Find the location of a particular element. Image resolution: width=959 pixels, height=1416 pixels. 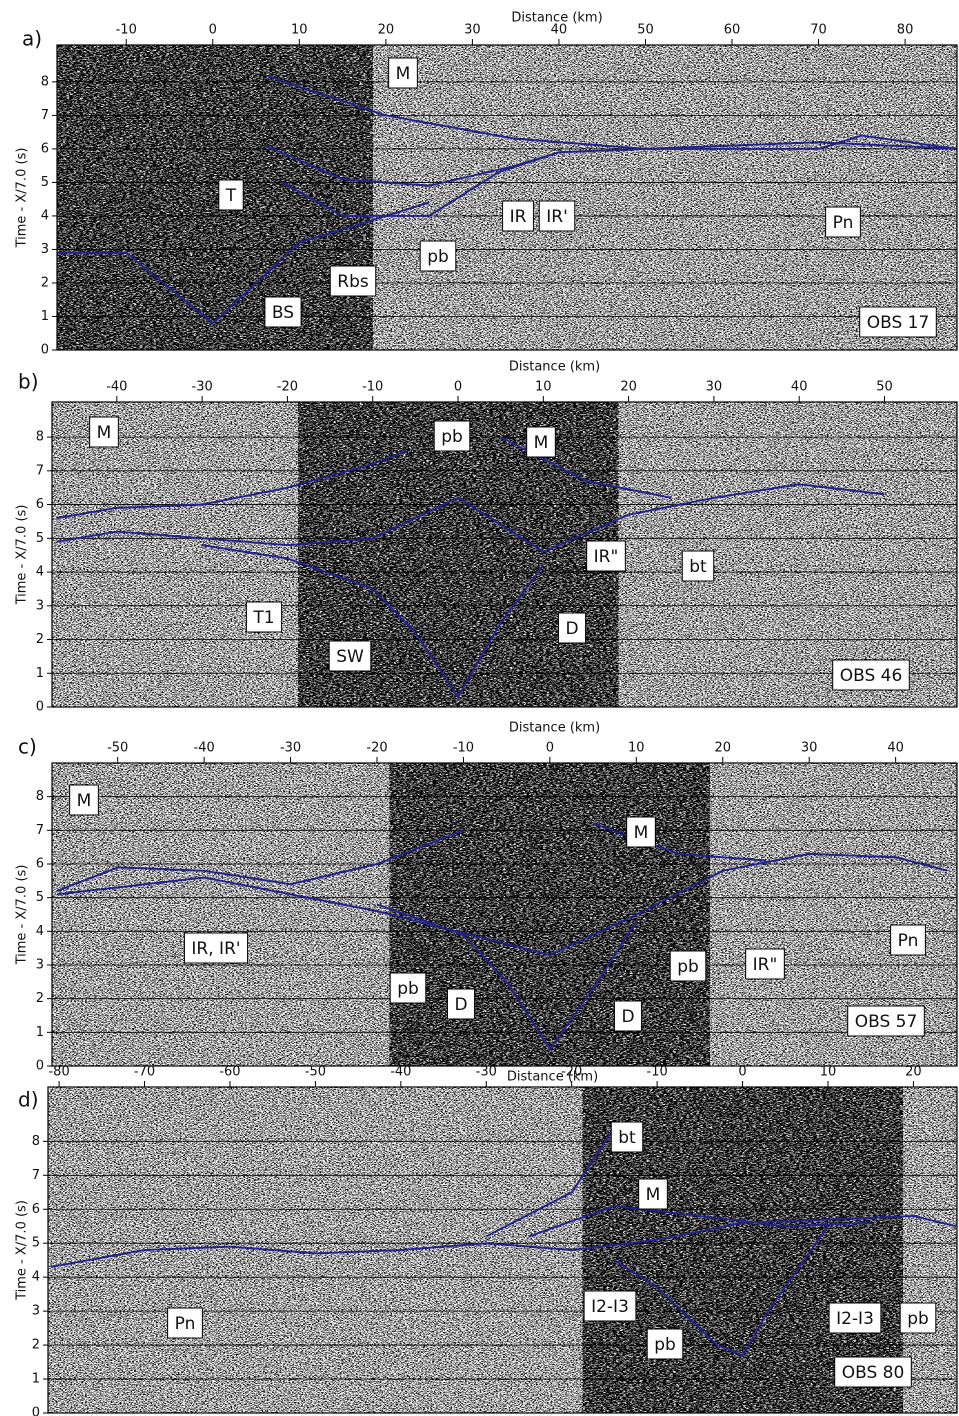

y-tick-label: 6 is located at coordinates (40, 864).